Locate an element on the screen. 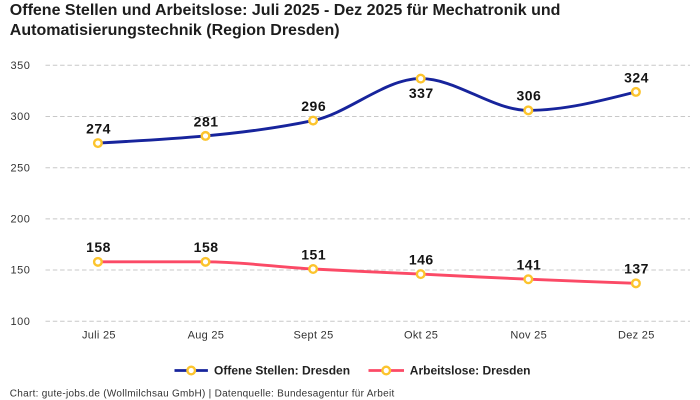  svg-text: 100 is located at coordinates (21, 322).